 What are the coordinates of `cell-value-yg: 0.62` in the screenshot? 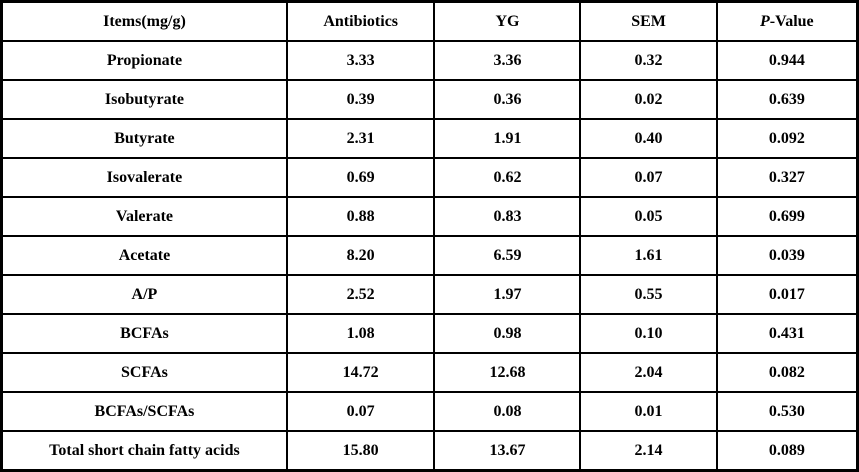 It's located at (507, 177).